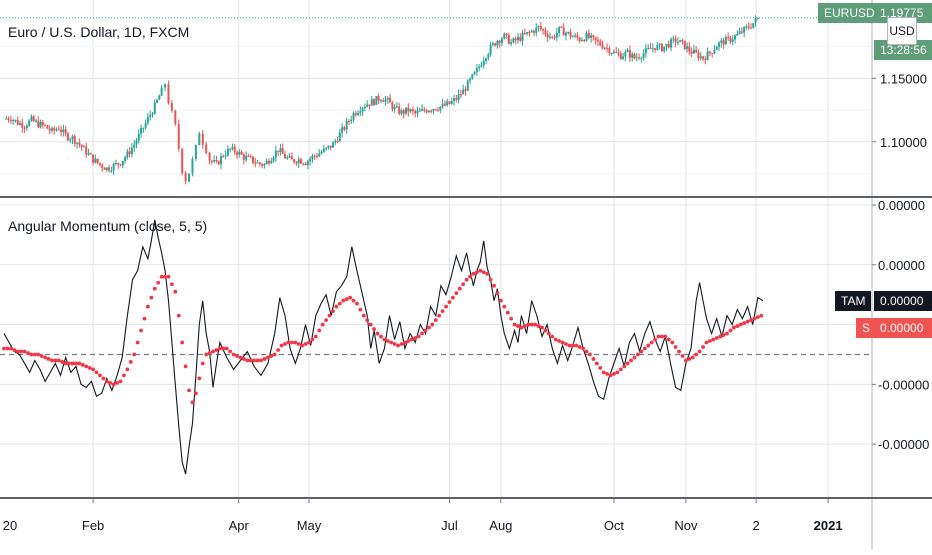 Image resolution: width=932 pixels, height=555 pixels. What do you see at coordinates (902, 31) in the screenshot?
I see `currency-button: USD` at bounding box center [902, 31].